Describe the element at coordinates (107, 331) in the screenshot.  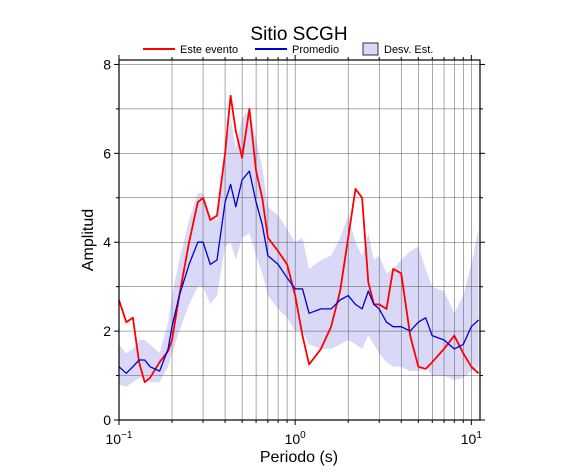
I see `y-tick-label: 2` at that location.